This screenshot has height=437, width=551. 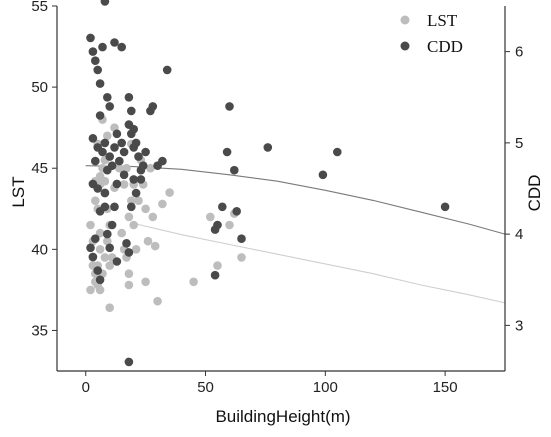 I want to click on x-tick-label: 50, so click(x=205, y=387).